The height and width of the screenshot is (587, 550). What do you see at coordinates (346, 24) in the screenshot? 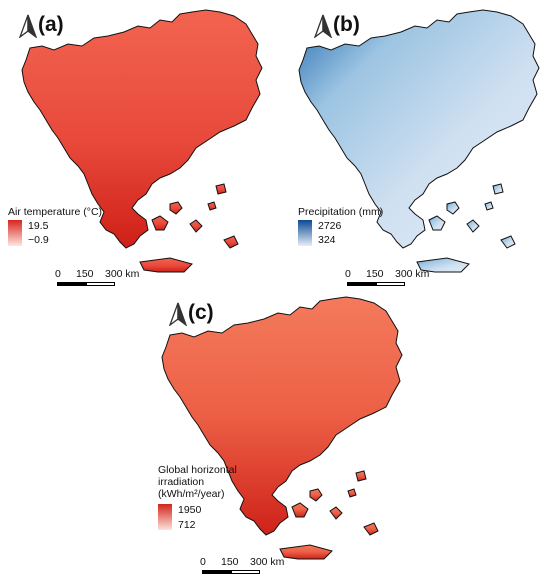
I see `panel-label-b: (b)` at bounding box center [346, 24].